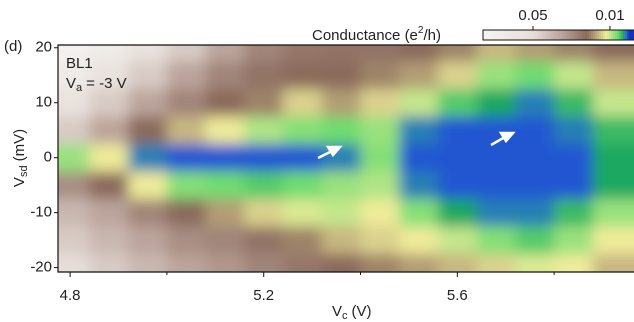 Image resolution: width=634 pixels, height=322 pixels. What do you see at coordinates (558, 35) in the screenshot?
I see `colorbar-frame` at bounding box center [558, 35].